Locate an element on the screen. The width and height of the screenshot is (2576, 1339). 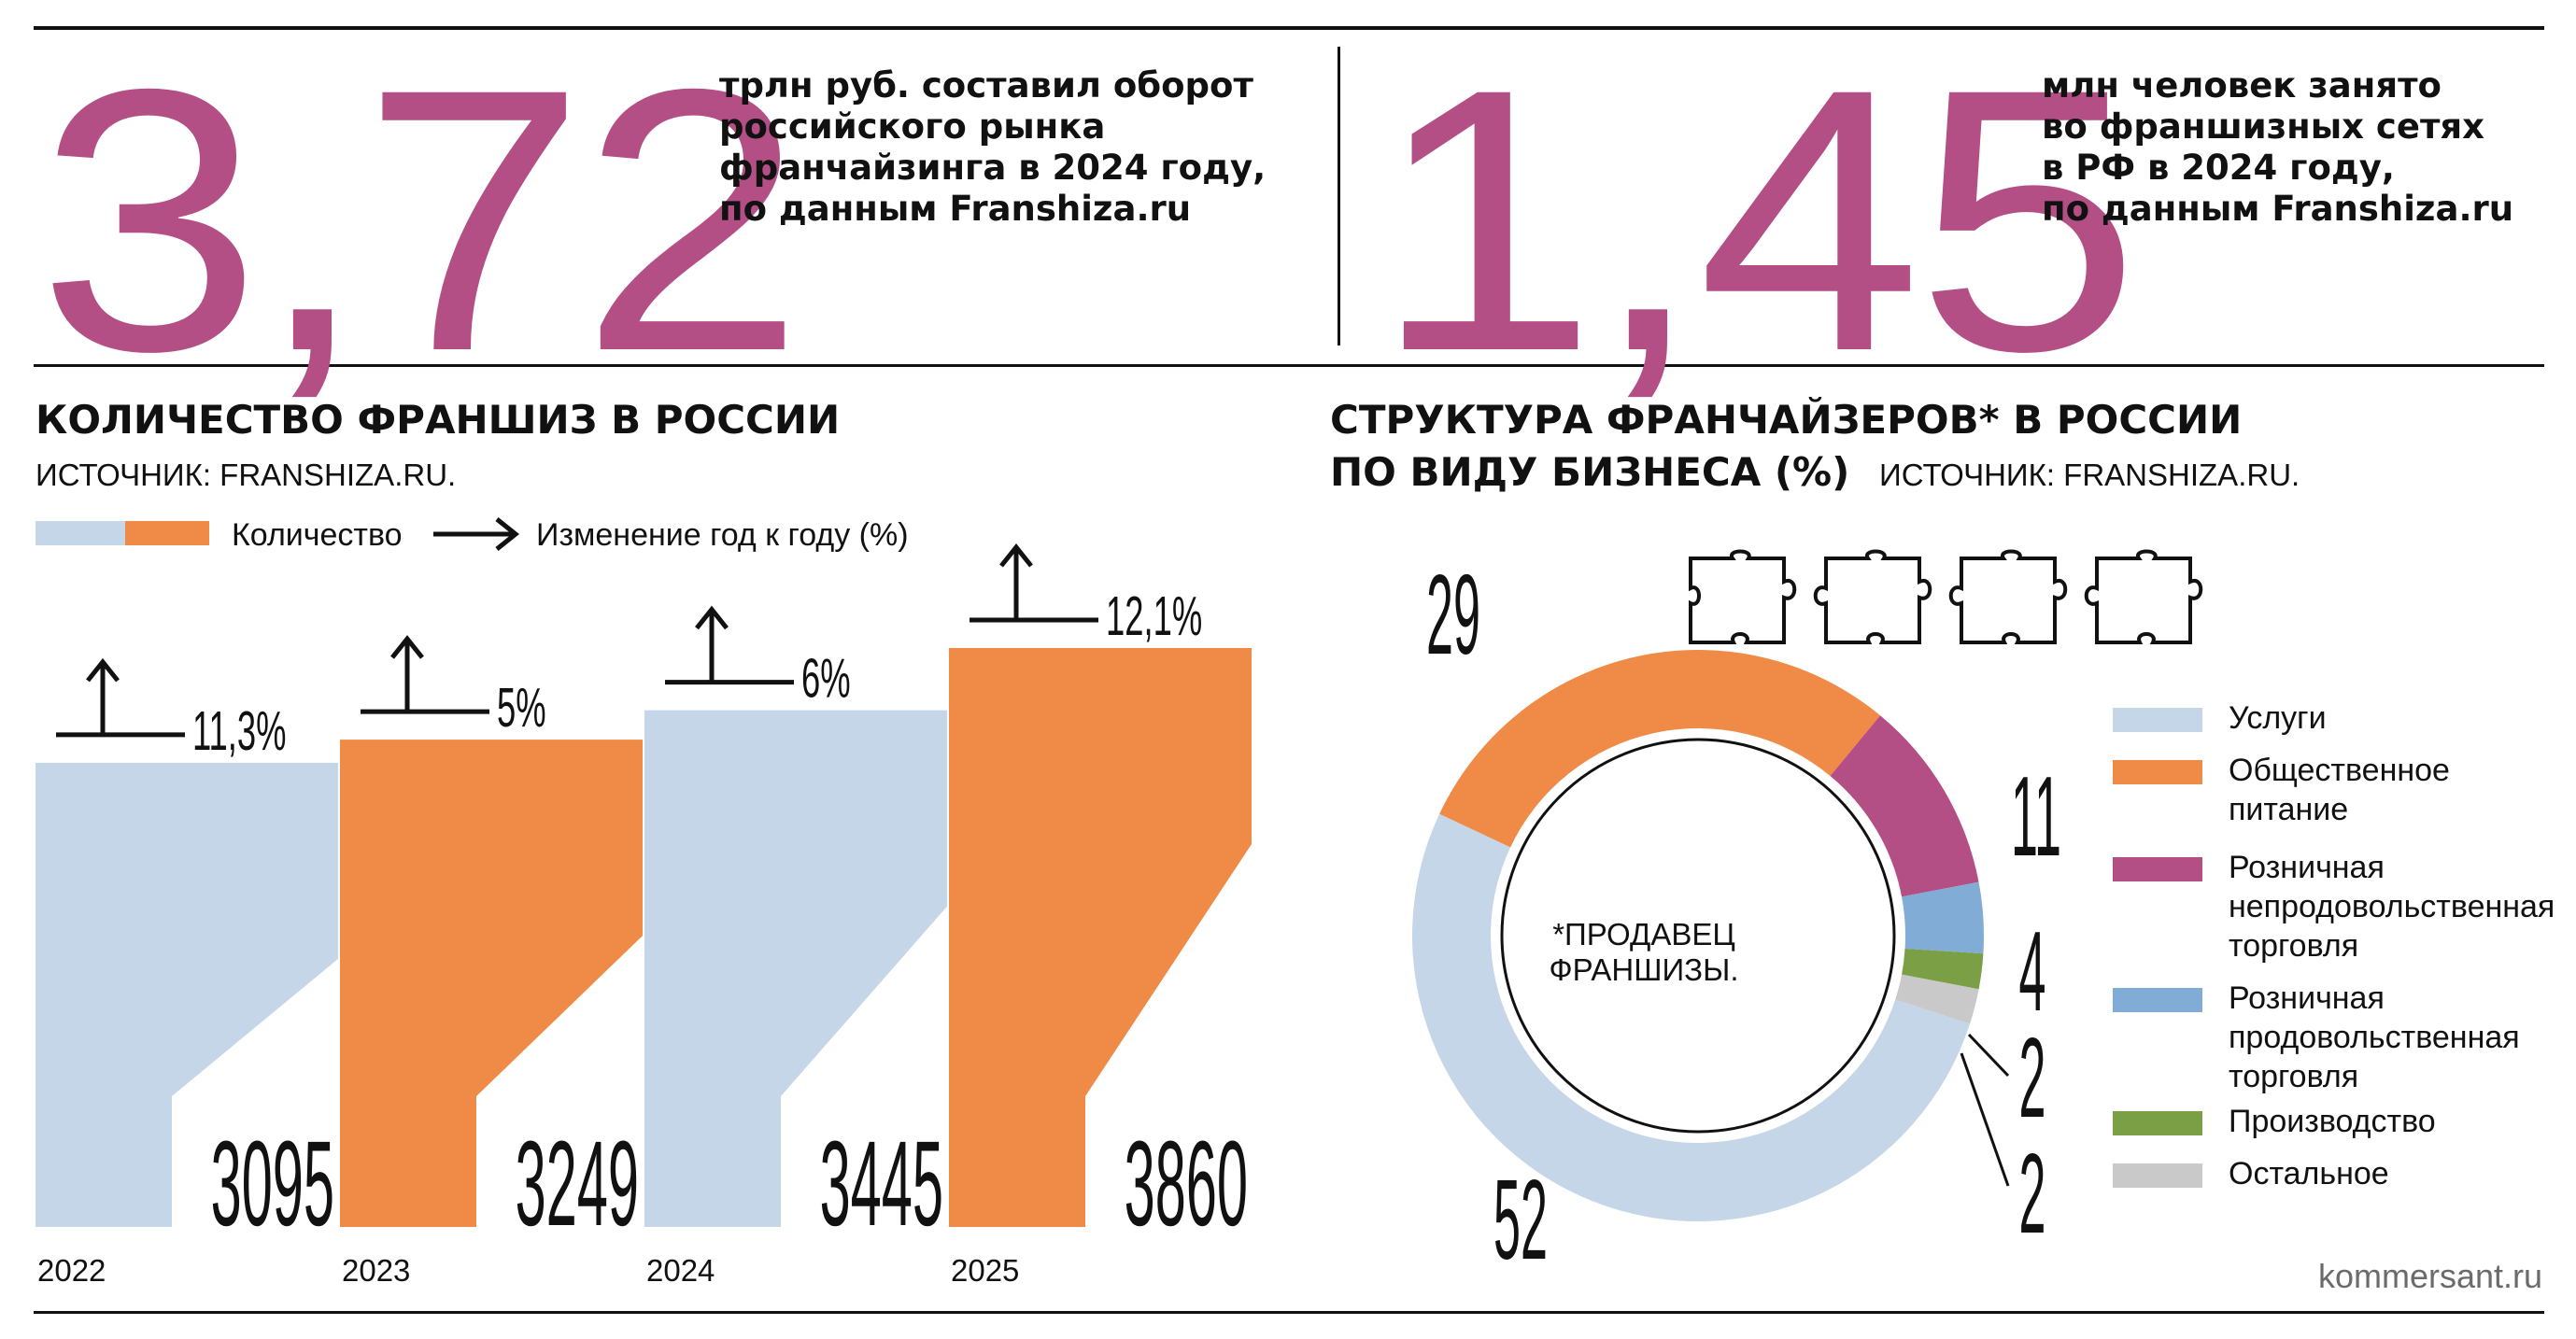
top-rule is located at coordinates (1289, 28).